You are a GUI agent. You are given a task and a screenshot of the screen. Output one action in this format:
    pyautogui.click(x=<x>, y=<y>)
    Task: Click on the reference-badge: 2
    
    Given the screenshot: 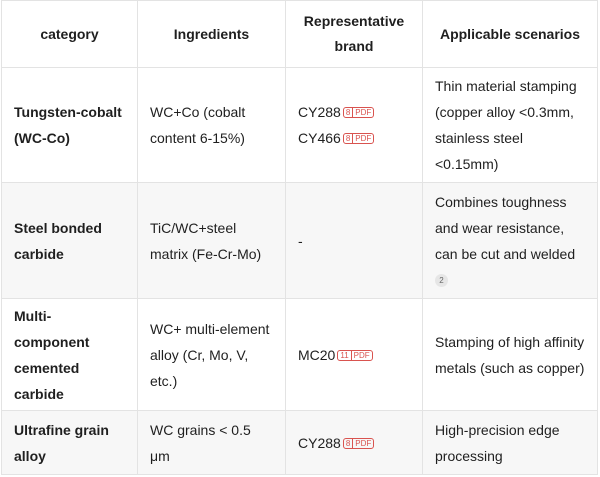 What is the action you would take?
    pyautogui.click(x=441, y=281)
    